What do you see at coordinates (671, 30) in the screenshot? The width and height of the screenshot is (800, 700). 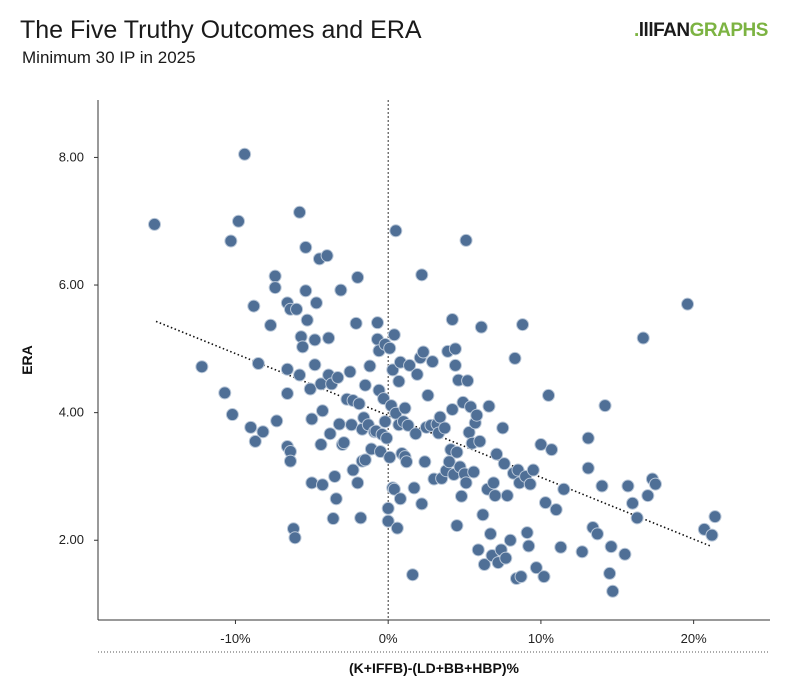 I see `logo-word-fan: FAN` at bounding box center [671, 30].